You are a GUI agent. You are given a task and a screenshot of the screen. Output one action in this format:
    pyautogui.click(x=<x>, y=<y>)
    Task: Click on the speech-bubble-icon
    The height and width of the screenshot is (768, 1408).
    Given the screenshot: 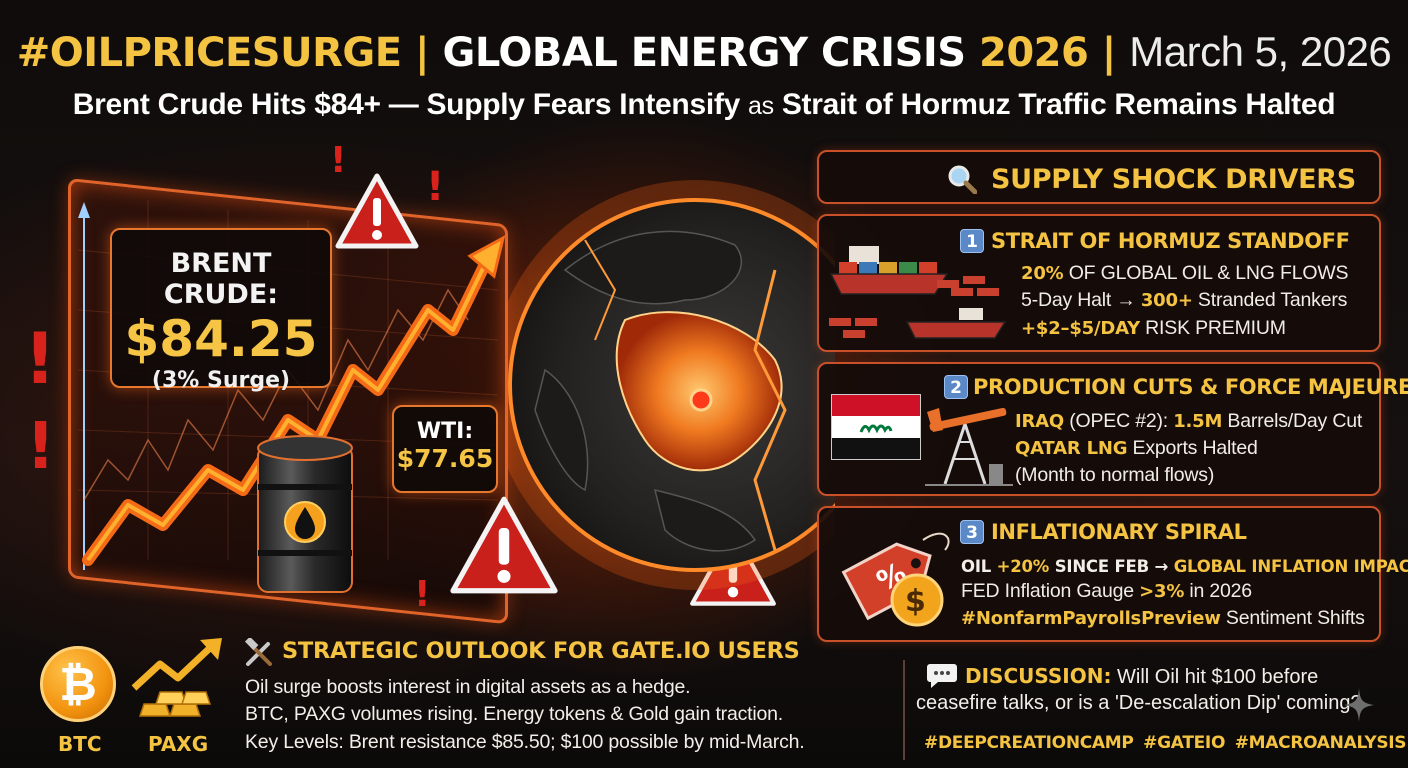 What is the action you would take?
    pyautogui.click(x=942, y=676)
    